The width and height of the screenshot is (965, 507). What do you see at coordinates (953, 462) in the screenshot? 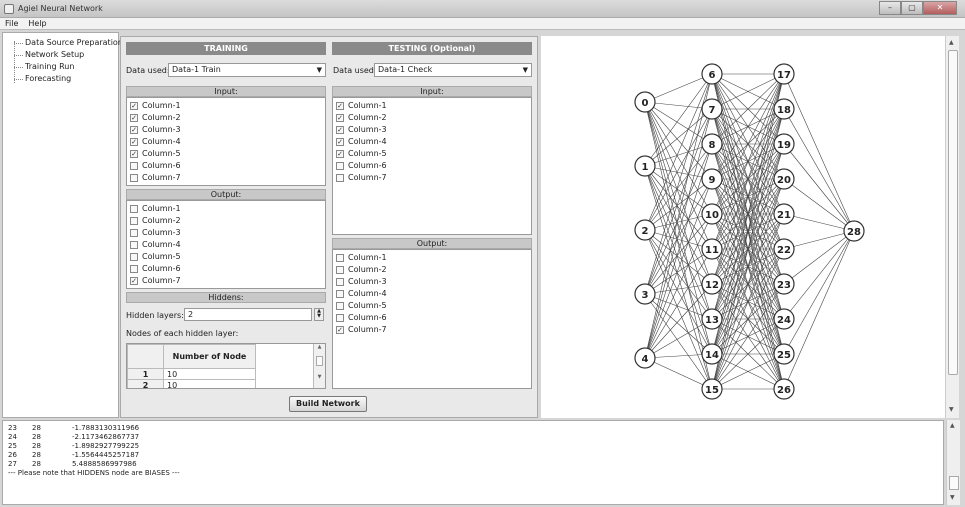
I see `log-scrollbar: ▲ ▼` at bounding box center [953, 462].